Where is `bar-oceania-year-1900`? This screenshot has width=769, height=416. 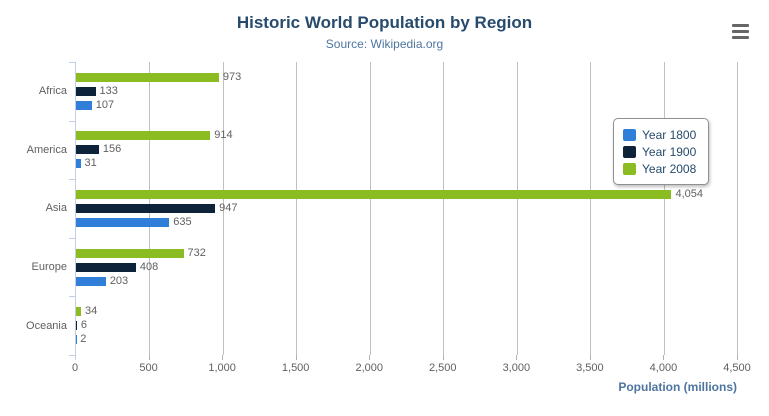
bar-oceania-year-1900 is located at coordinates (76, 326).